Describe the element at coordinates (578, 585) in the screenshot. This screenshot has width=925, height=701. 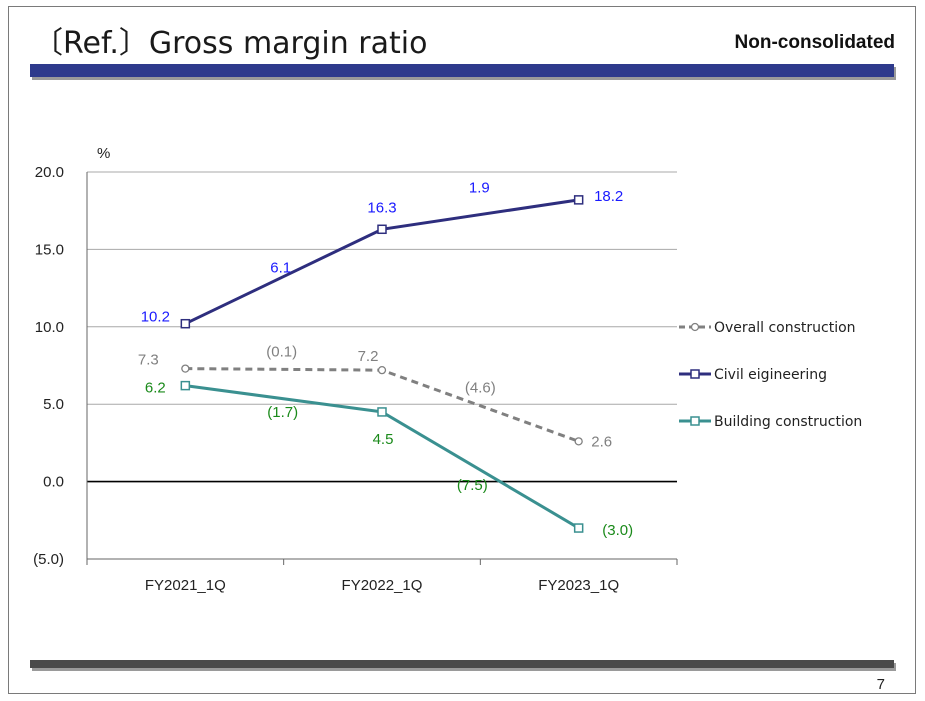
I see `x-tick-label: FY2023_1Q` at that location.